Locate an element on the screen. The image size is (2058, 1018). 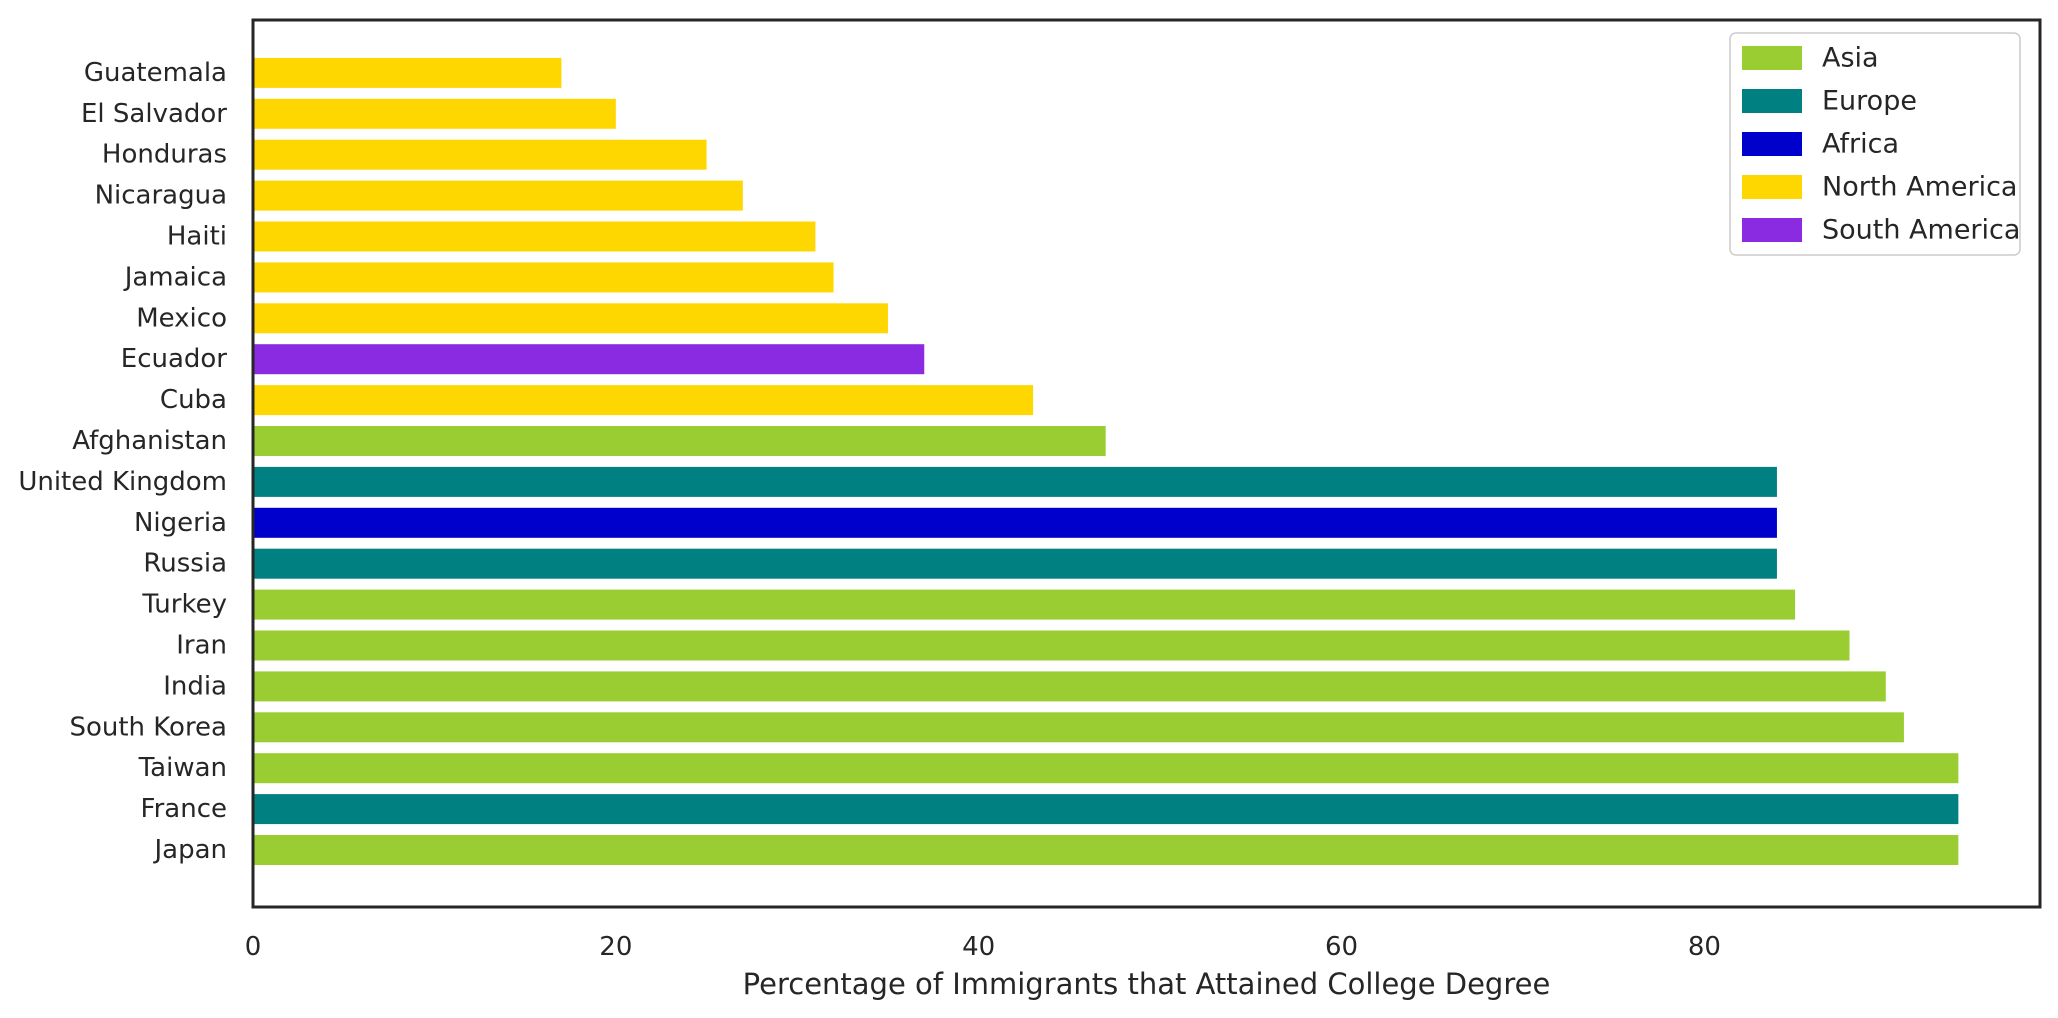
bar-nigeria is located at coordinates (1015, 522).